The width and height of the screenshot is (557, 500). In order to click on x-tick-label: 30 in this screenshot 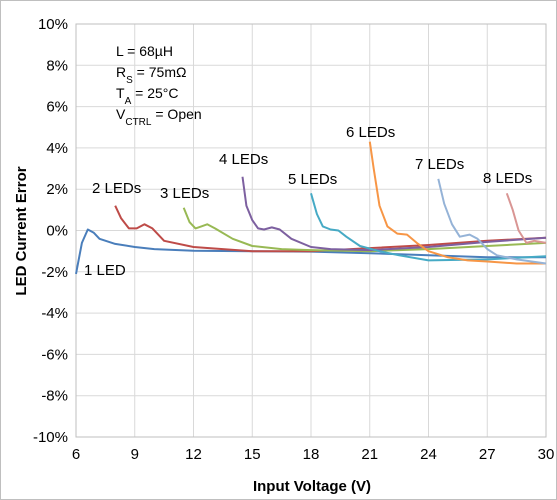, I will do `click(546, 454)`.